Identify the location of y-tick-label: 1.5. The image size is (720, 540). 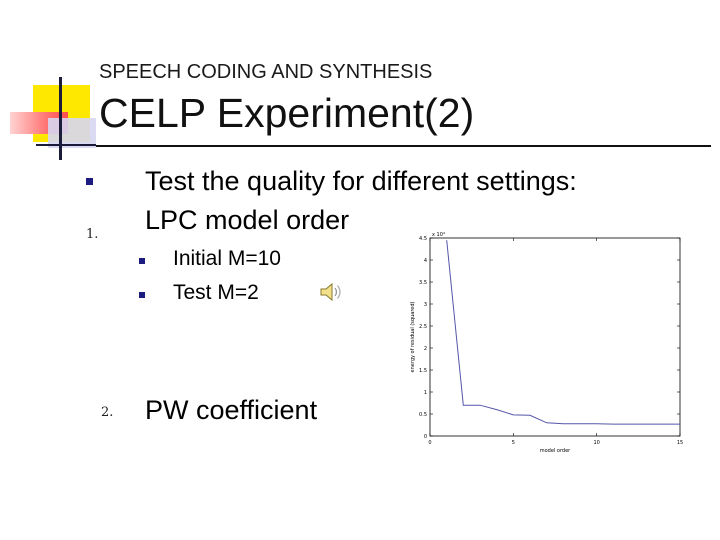
(423, 371).